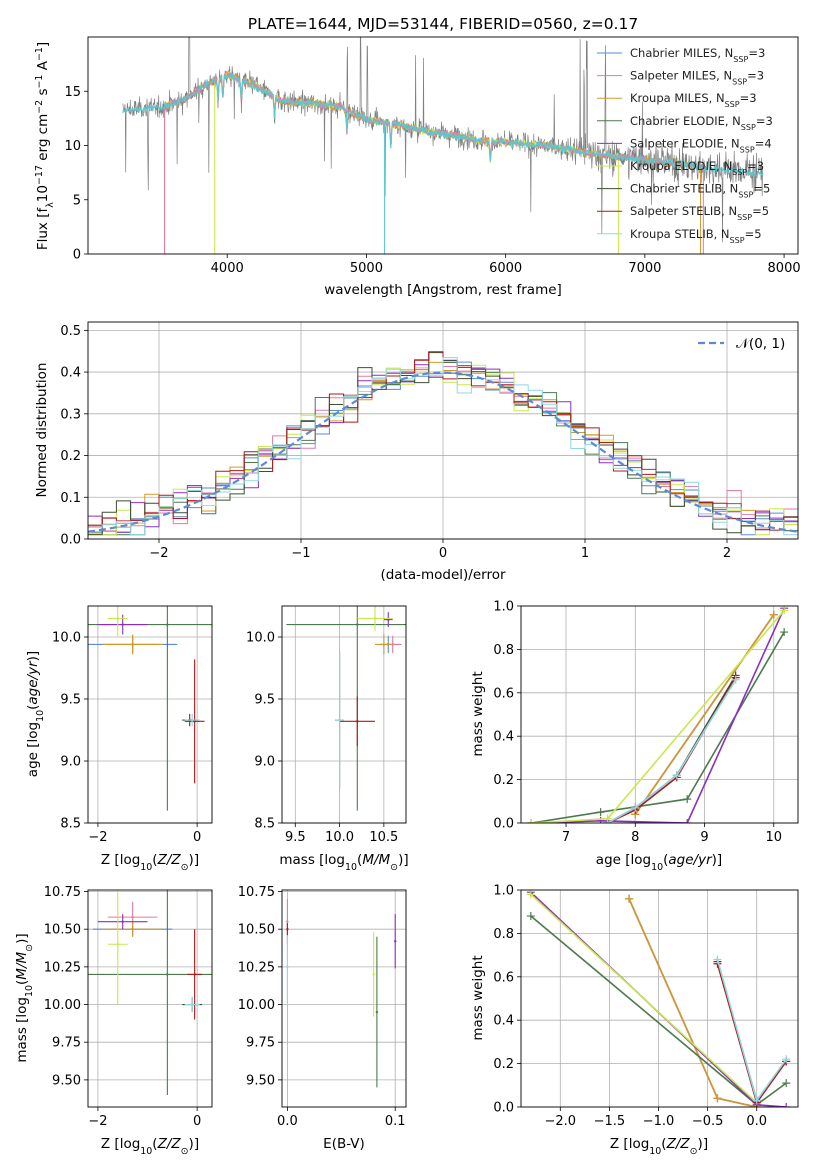 The height and width of the screenshot is (1170, 819). What do you see at coordinates (503, 977) in the screenshot?
I see `y-tick-label: 0.6` at bounding box center [503, 977].